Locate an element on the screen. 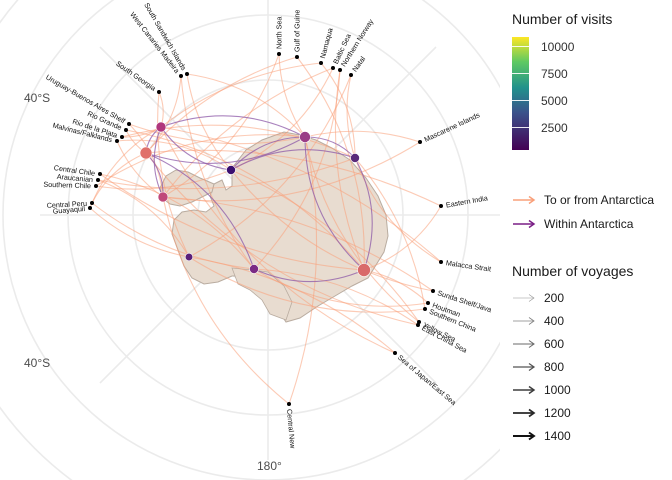 The height and width of the screenshot is (480, 672). legend-label-voyages: 1000 is located at coordinates (557, 390).